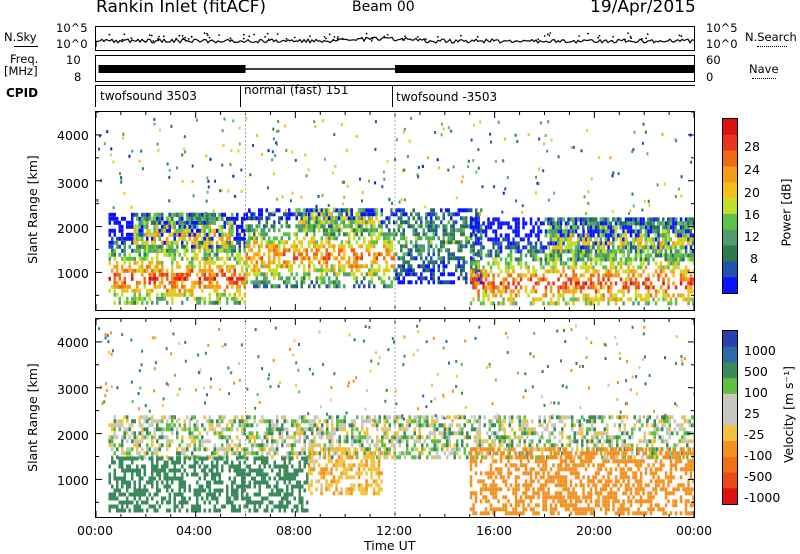 The image size is (800, 554). Describe the element at coordinates (73, 60) in the screenshot. I see `freq-tick-high: 10` at that location.